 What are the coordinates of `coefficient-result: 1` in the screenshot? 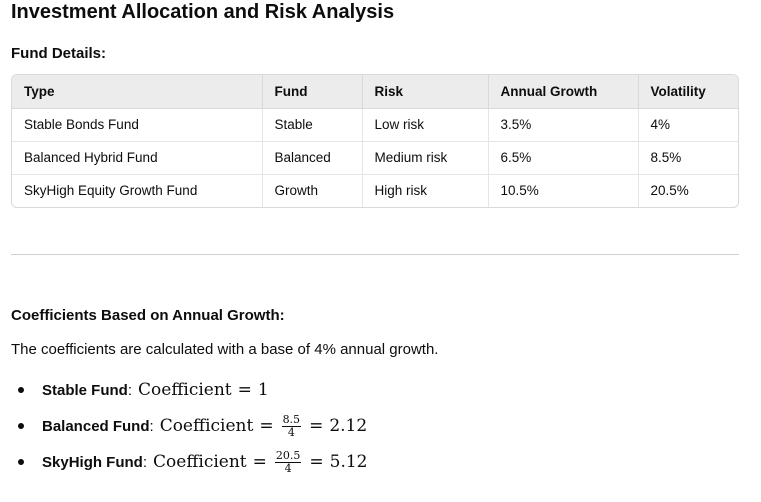 It's located at (263, 390).